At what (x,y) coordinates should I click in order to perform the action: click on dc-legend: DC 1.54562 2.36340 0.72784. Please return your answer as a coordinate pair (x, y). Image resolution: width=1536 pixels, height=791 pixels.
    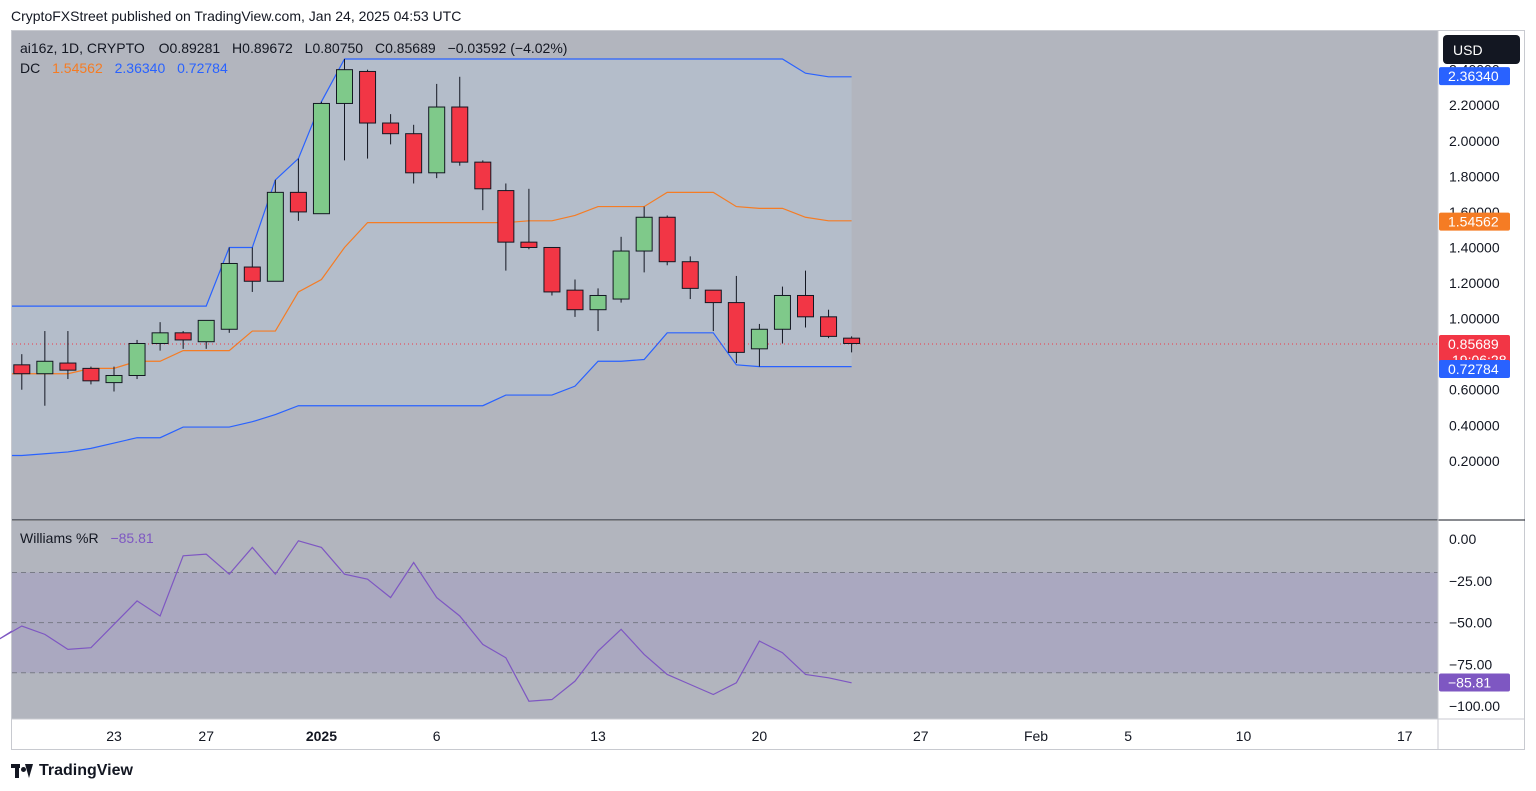
    Looking at the image, I should click on (124, 68).